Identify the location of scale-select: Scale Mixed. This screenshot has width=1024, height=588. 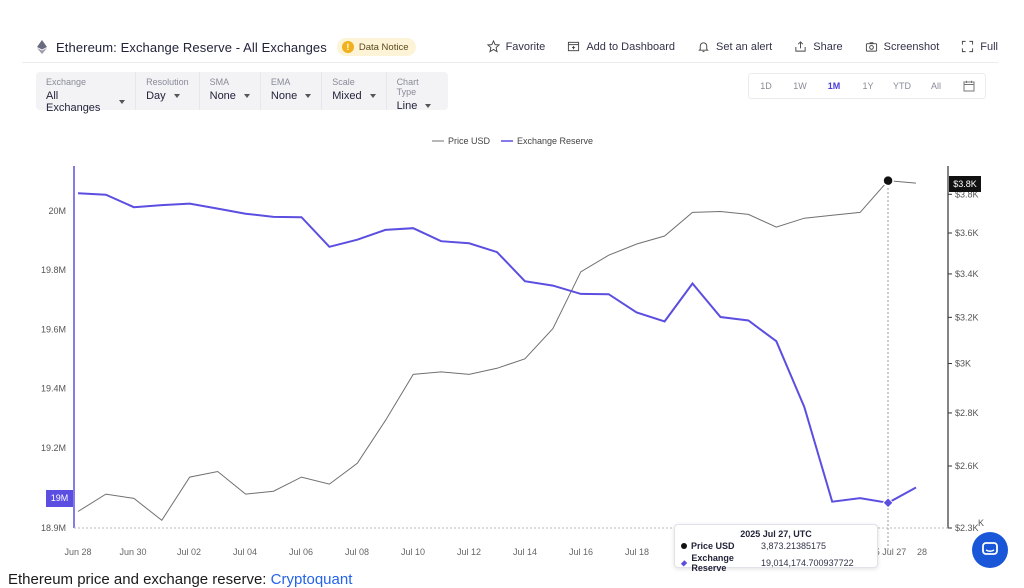
(354, 91).